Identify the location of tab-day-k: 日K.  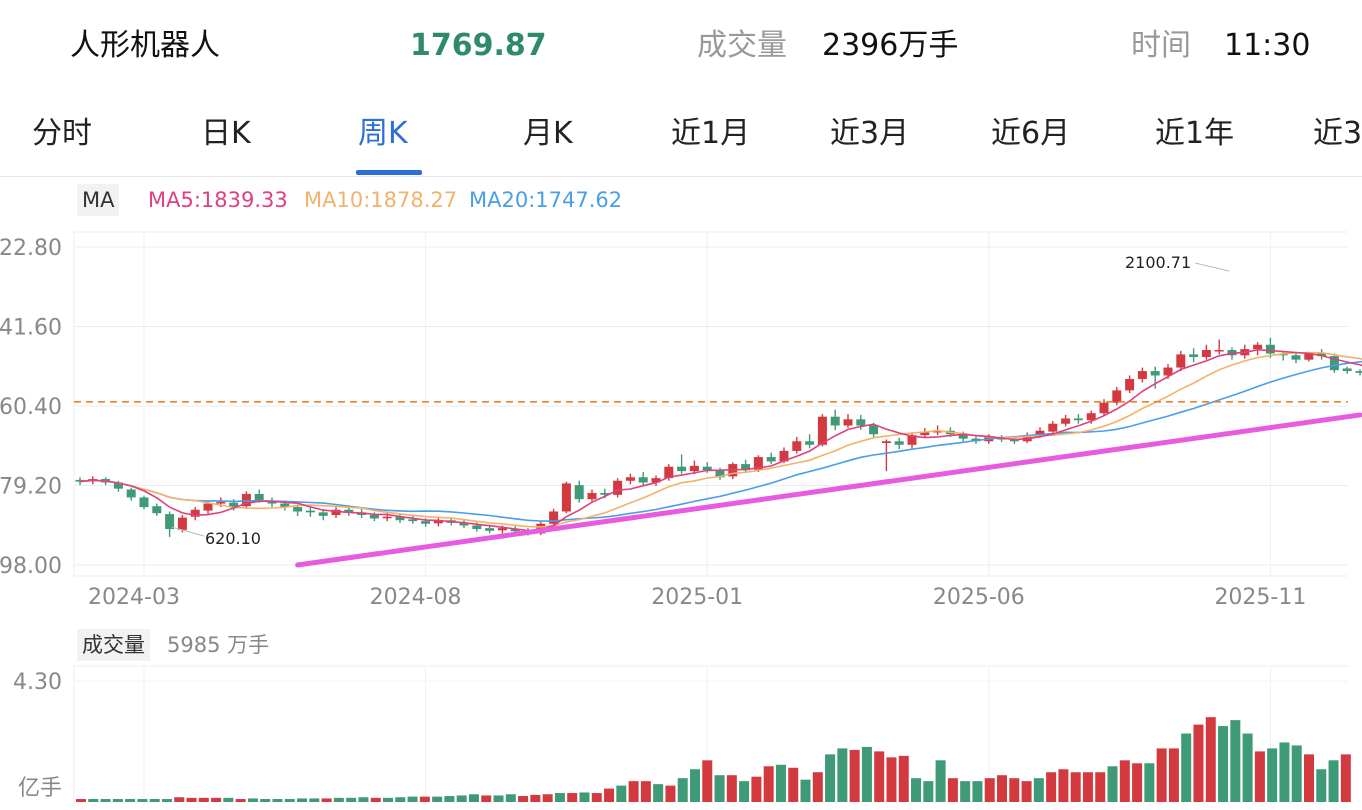
(226, 133).